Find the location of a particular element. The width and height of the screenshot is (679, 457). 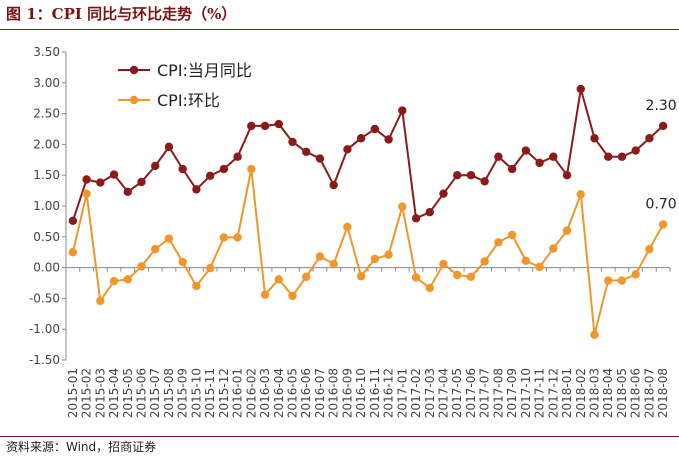

x-tick-label: 2017-05 is located at coordinates (457, 393).